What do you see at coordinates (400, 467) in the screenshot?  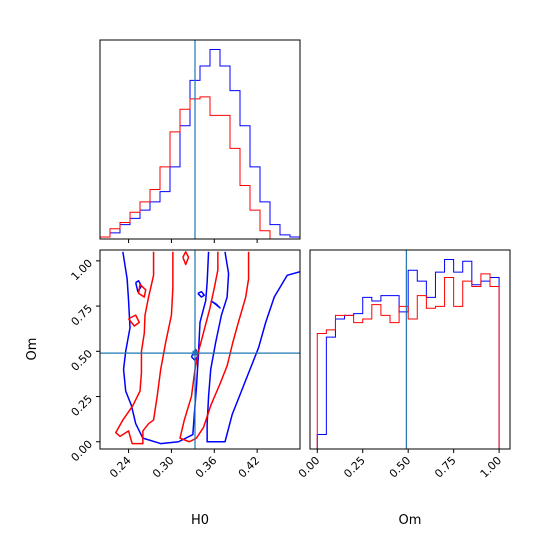 I see `om-xtick-label-2: 0.50` at bounding box center [400, 467].